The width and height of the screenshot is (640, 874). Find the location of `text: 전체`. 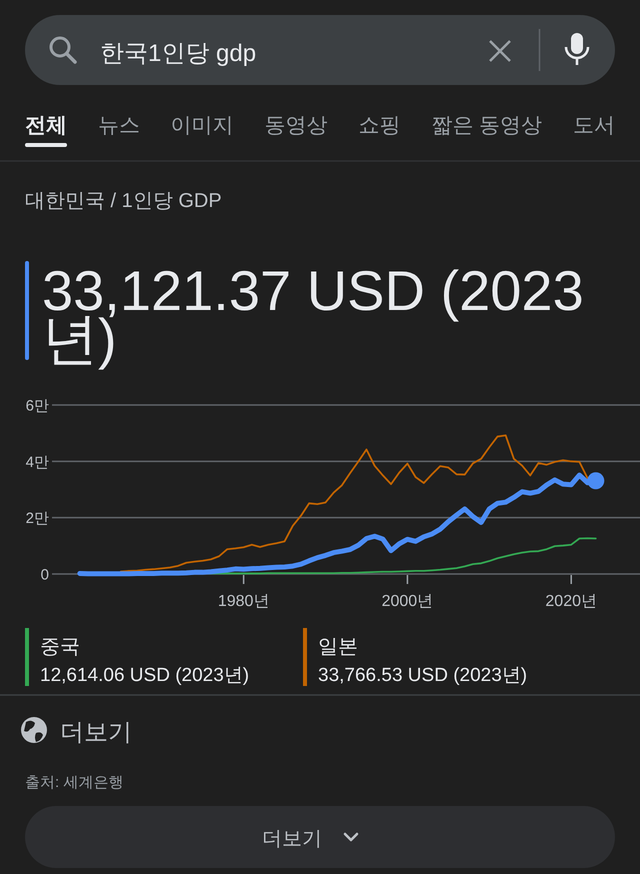

text: 전체 is located at coordinates (46, 125).